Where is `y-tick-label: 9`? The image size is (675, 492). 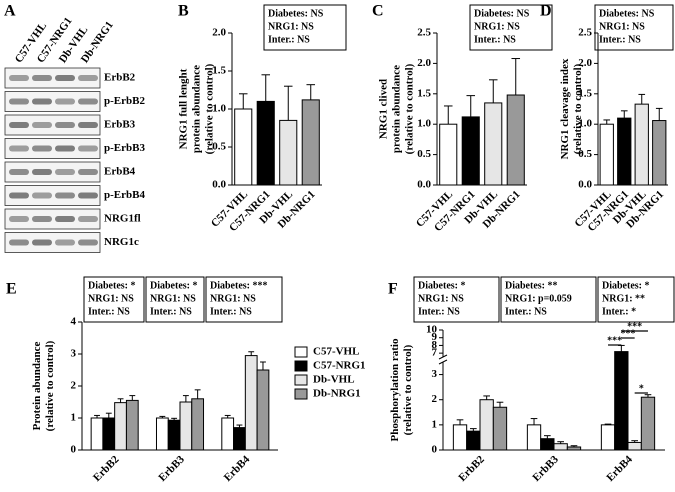
y-tick-label: 9 is located at coordinates (435, 337).